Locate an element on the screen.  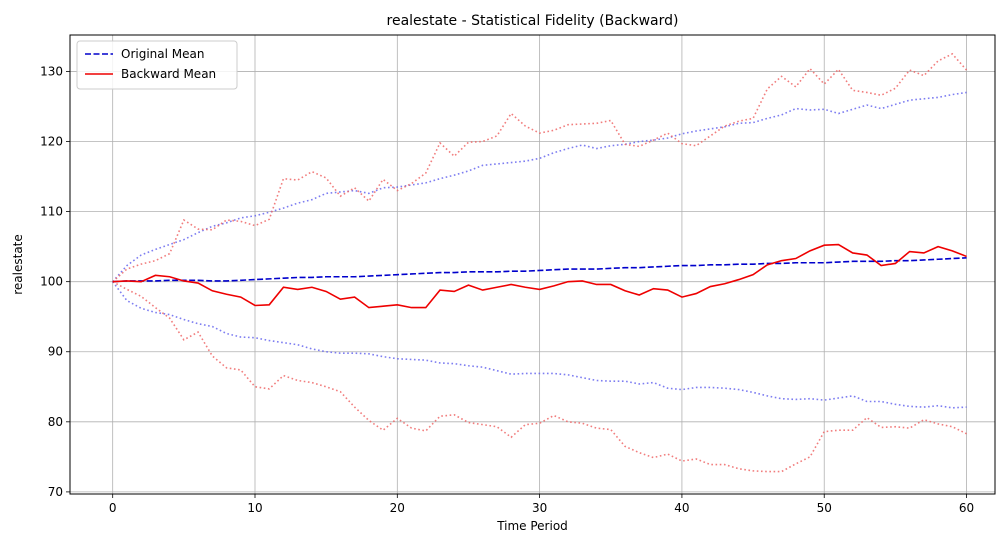
series-line-backward-mean is located at coordinates (539, 276).